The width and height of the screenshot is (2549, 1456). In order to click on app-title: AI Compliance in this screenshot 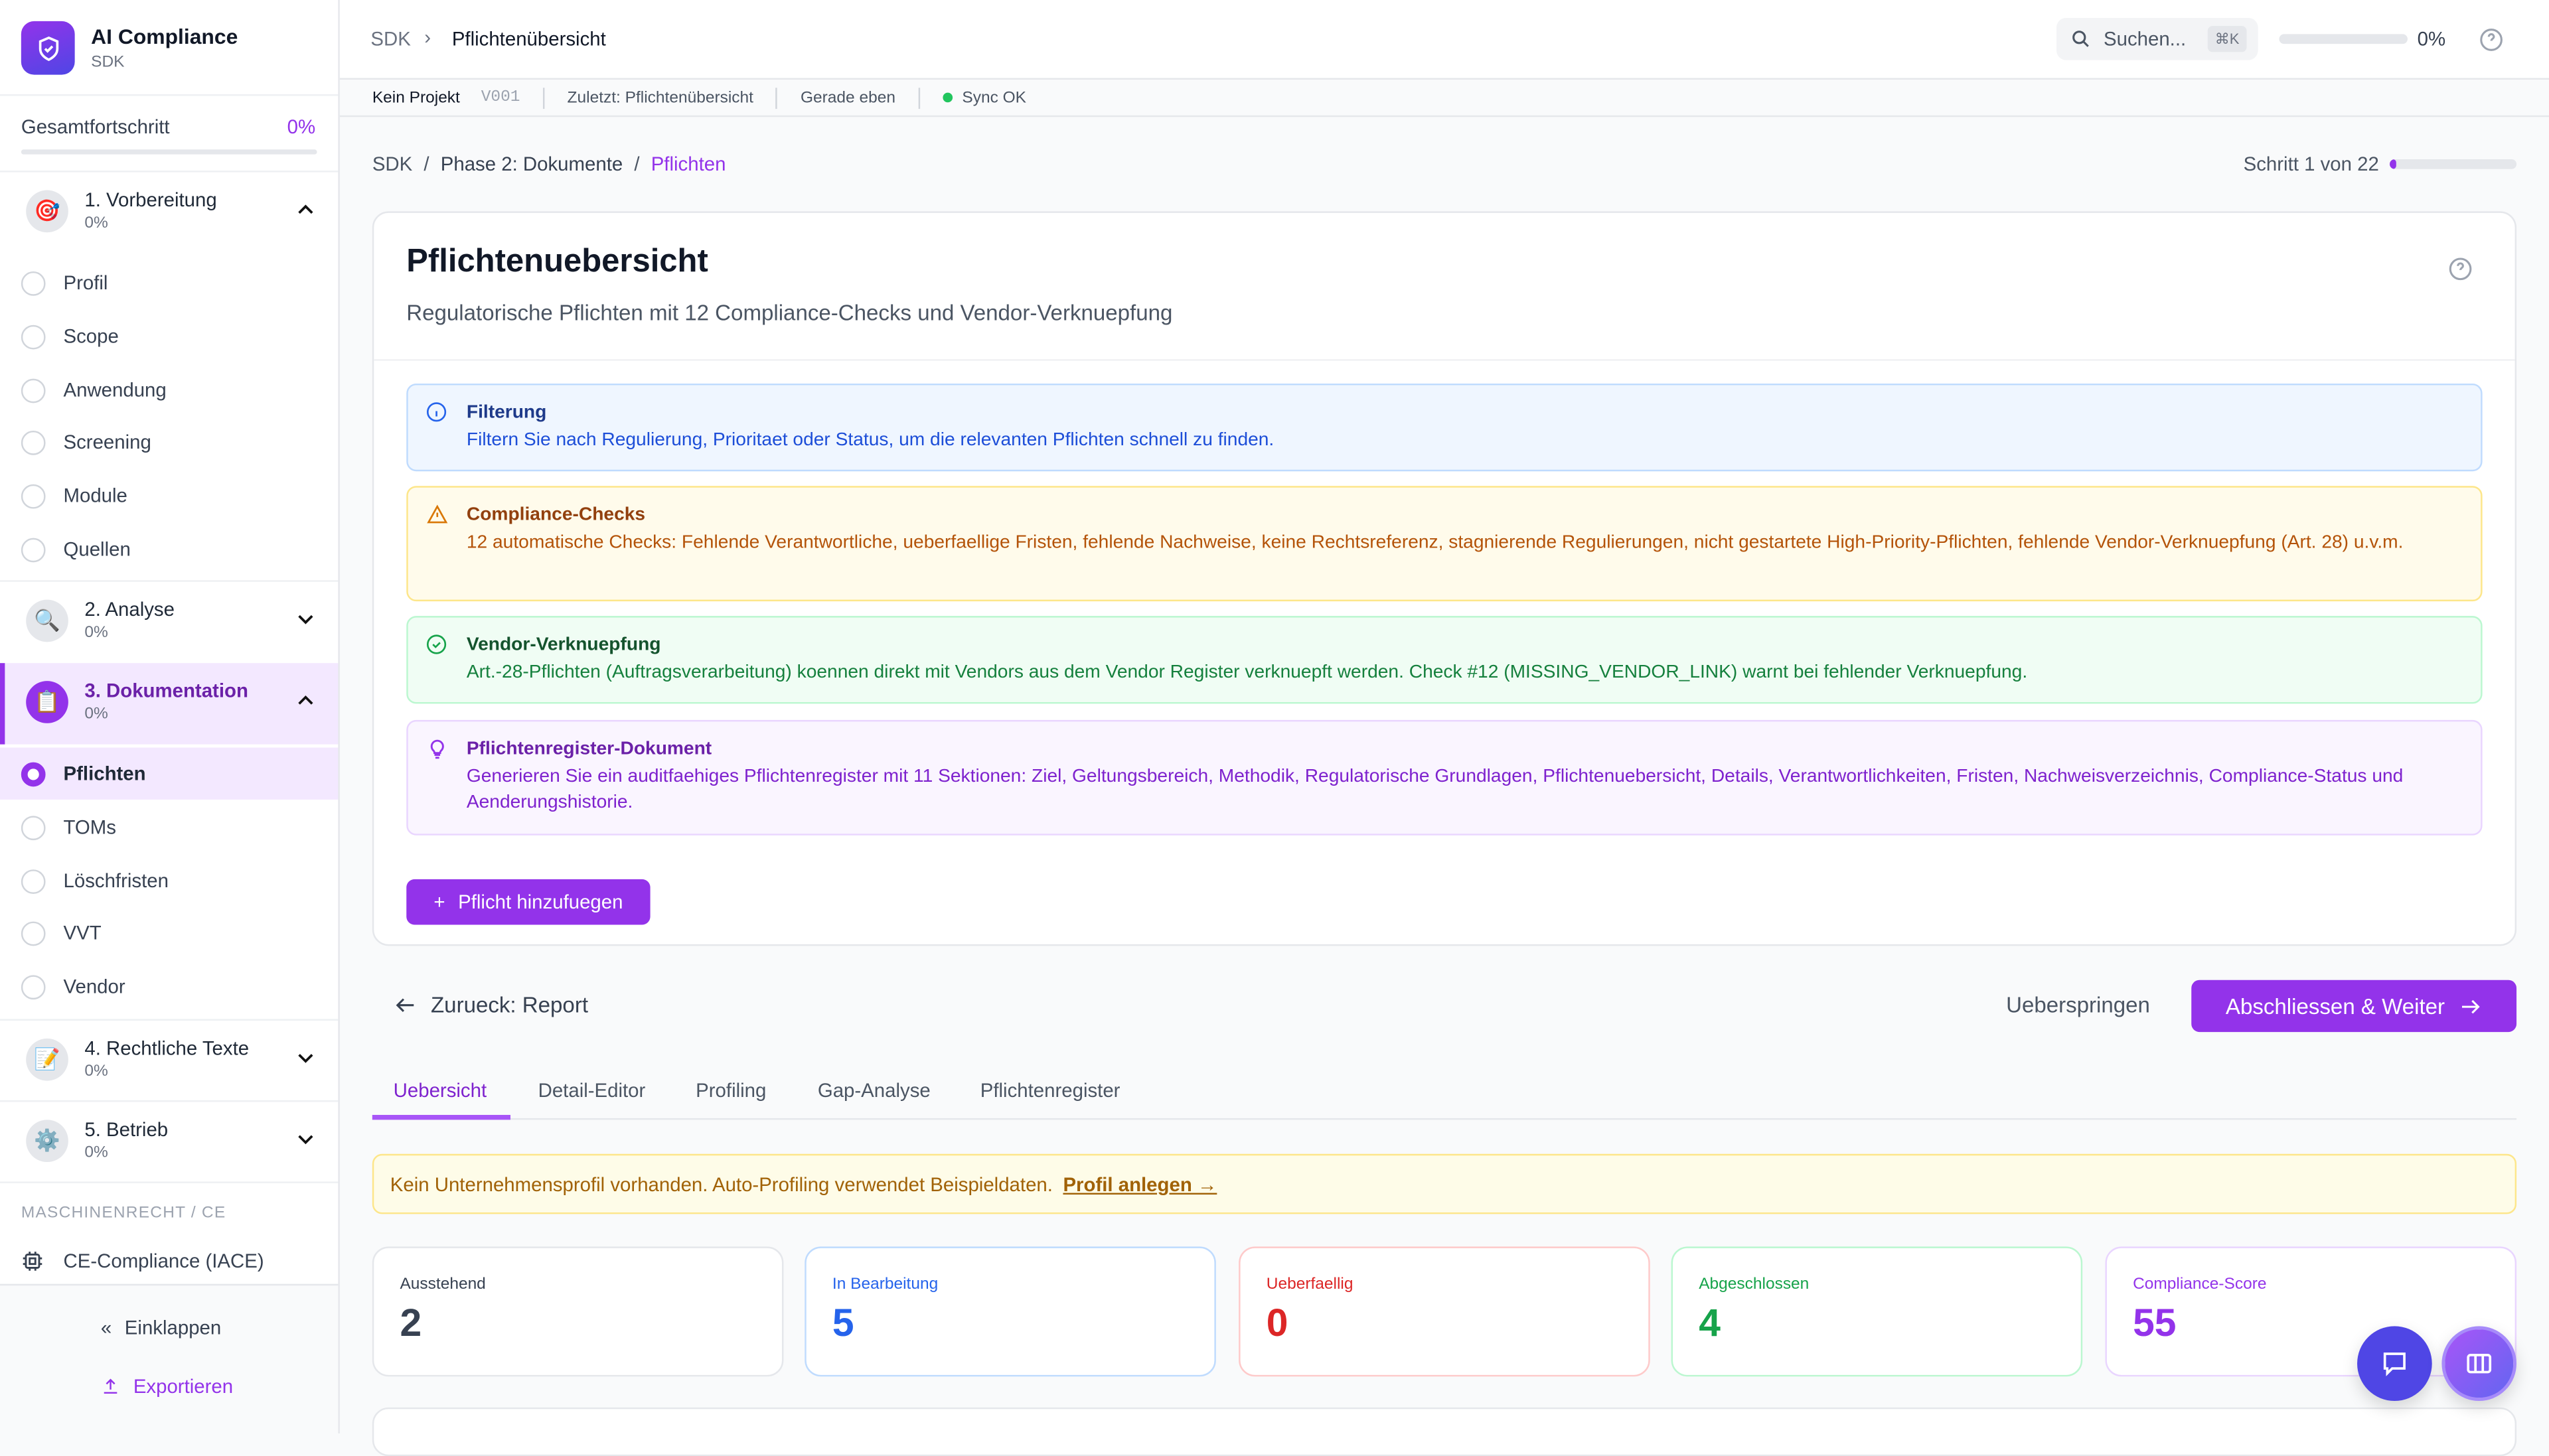, I will do `click(164, 36)`.